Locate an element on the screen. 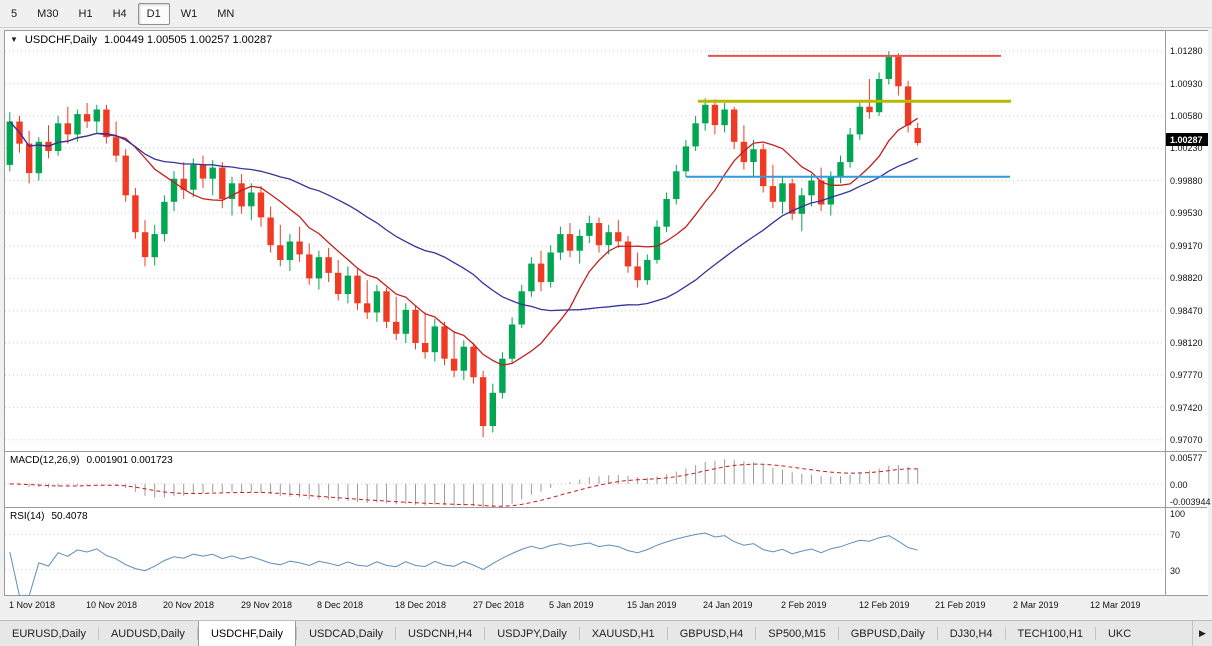 The height and width of the screenshot is (646, 1212). date-axis-label: 15 Jan 2019 is located at coordinates (652, 605).